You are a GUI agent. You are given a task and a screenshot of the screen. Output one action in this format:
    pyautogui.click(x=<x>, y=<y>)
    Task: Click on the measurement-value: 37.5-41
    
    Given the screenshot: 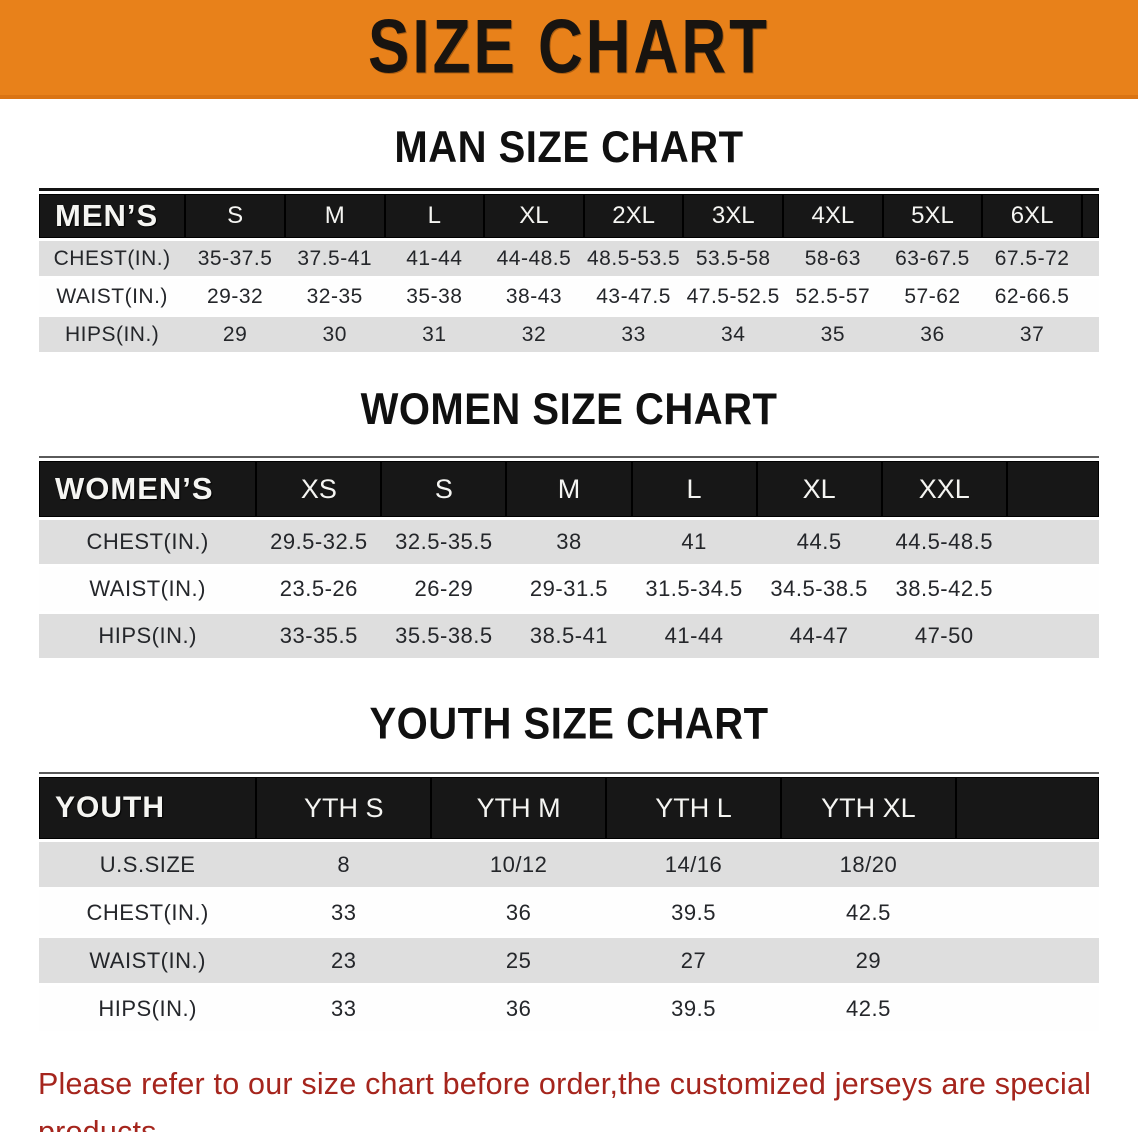 What is the action you would take?
    pyautogui.click(x=335, y=258)
    